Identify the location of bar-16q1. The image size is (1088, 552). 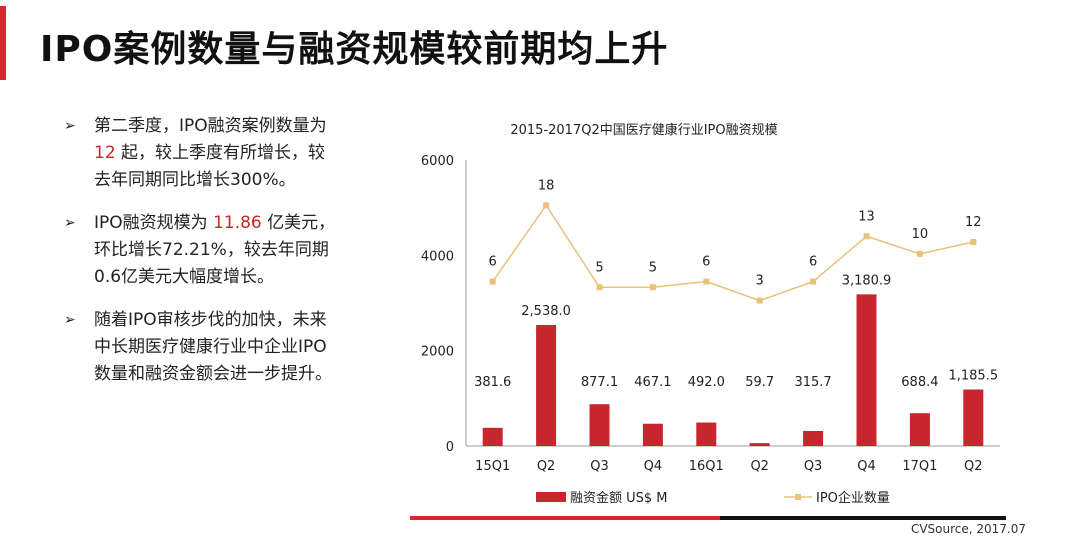
(706, 434).